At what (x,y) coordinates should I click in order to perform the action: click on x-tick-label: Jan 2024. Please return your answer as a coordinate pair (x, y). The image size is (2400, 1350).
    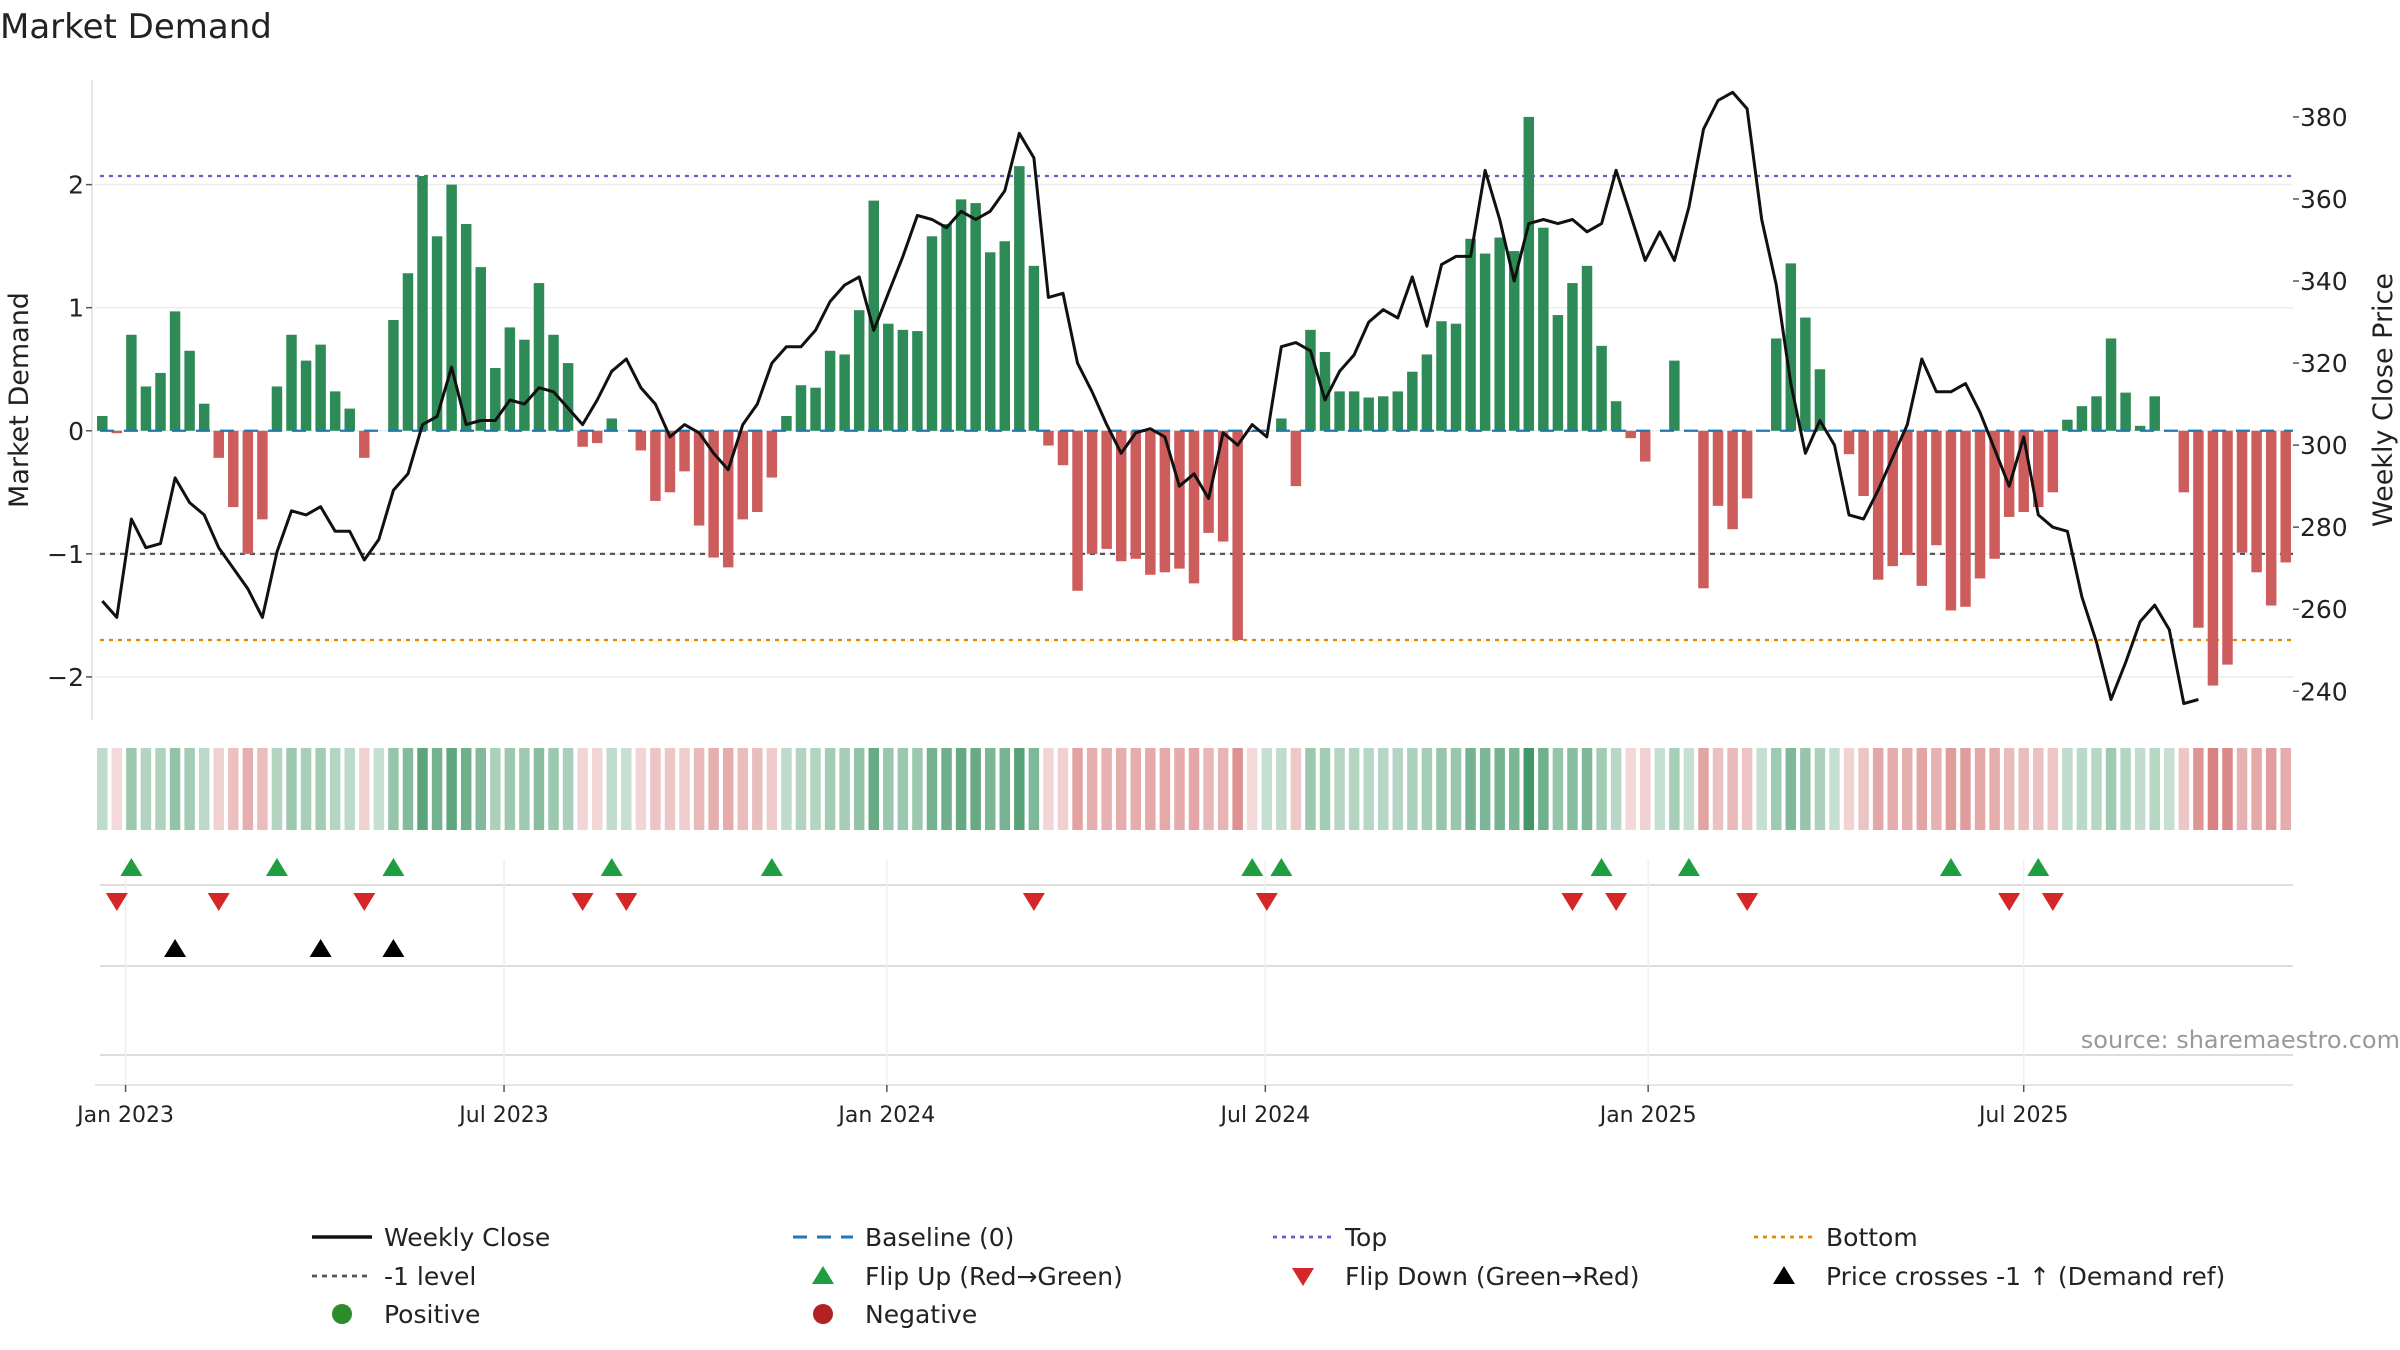
    Looking at the image, I should click on (885, 1115).